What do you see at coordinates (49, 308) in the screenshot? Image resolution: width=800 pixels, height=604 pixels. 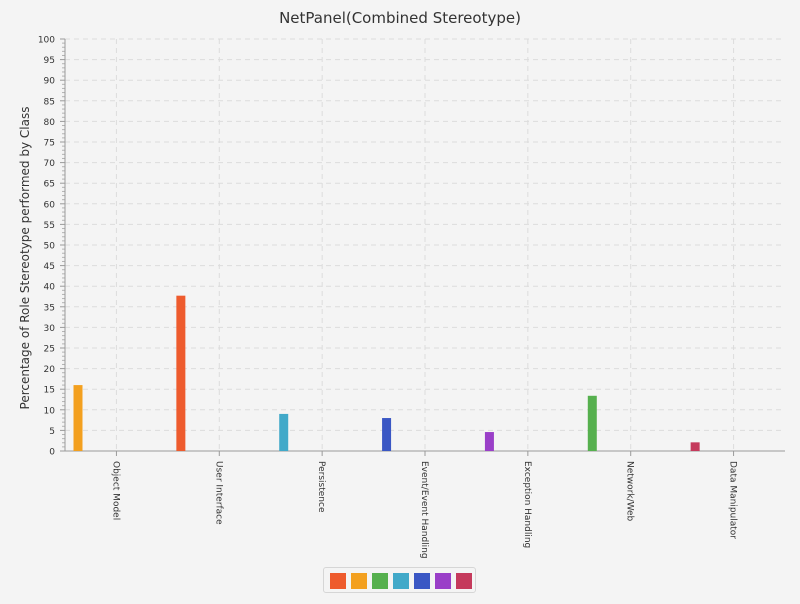 I see `y-tick-label: 35` at bounding box center [49, 308].